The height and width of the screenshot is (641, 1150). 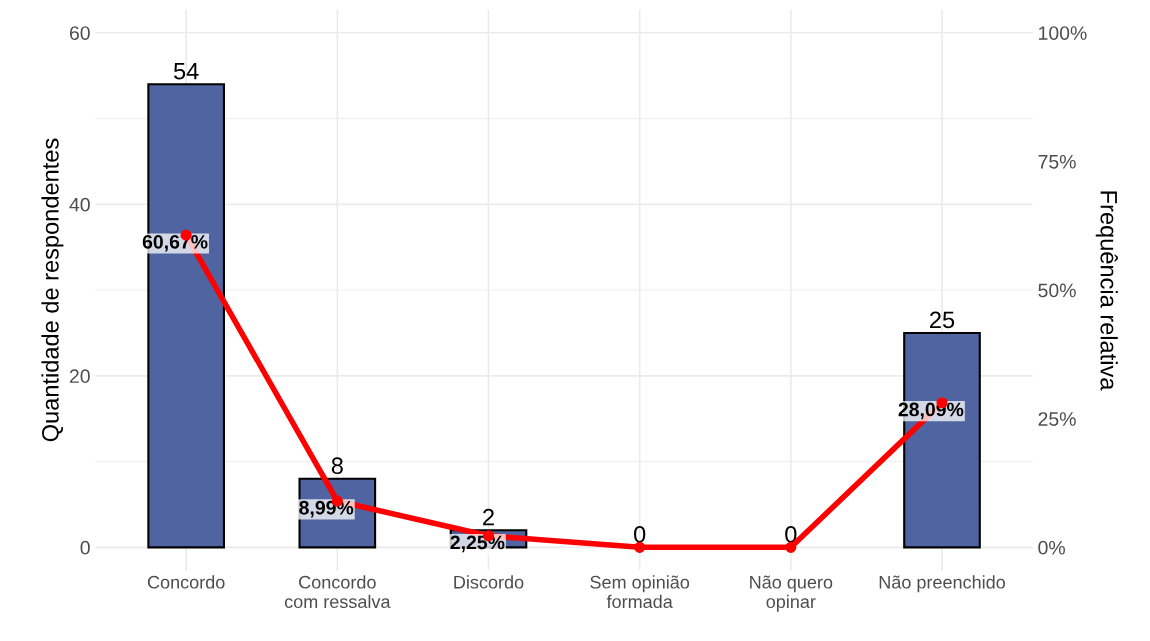 What do you see at coordinates (1057, 161) in the screenshot?
I see `y2-tick-label: 75%` at bounding box center [1057, 161].